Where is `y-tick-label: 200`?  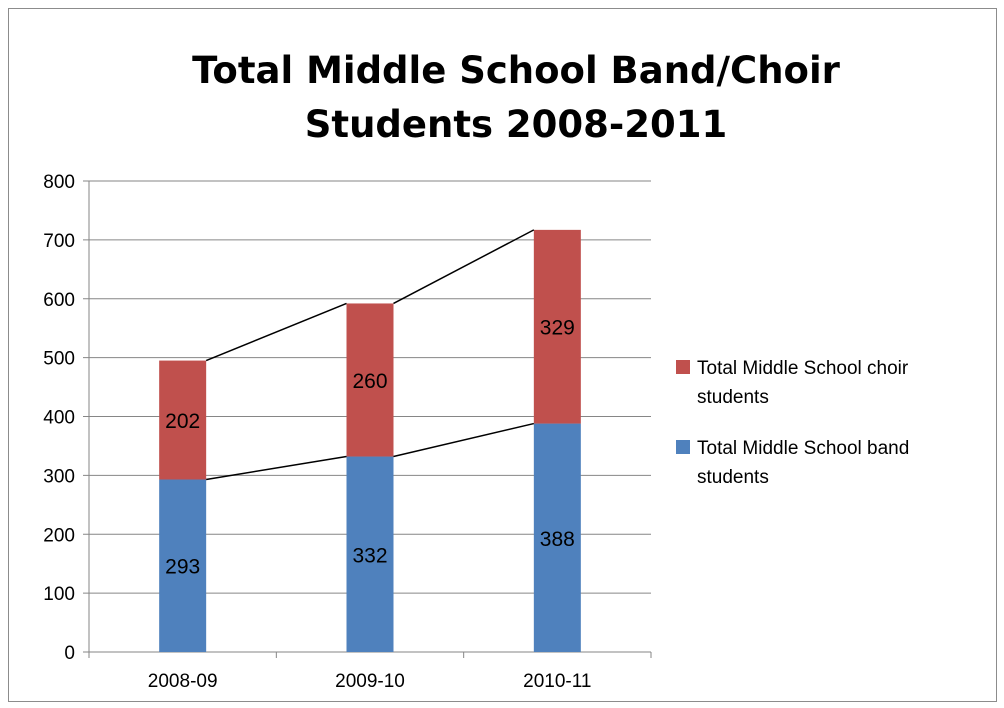 y-tick-label: 200 is located at coordinates (59, 535).